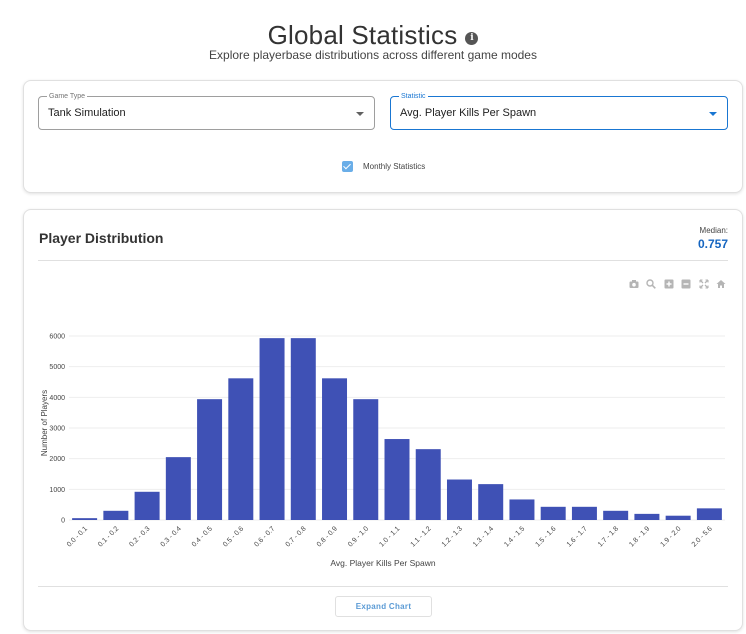  Describe the element at coordinates (713, 230) in the screenshot. I see `median-label: Median:` at that location.